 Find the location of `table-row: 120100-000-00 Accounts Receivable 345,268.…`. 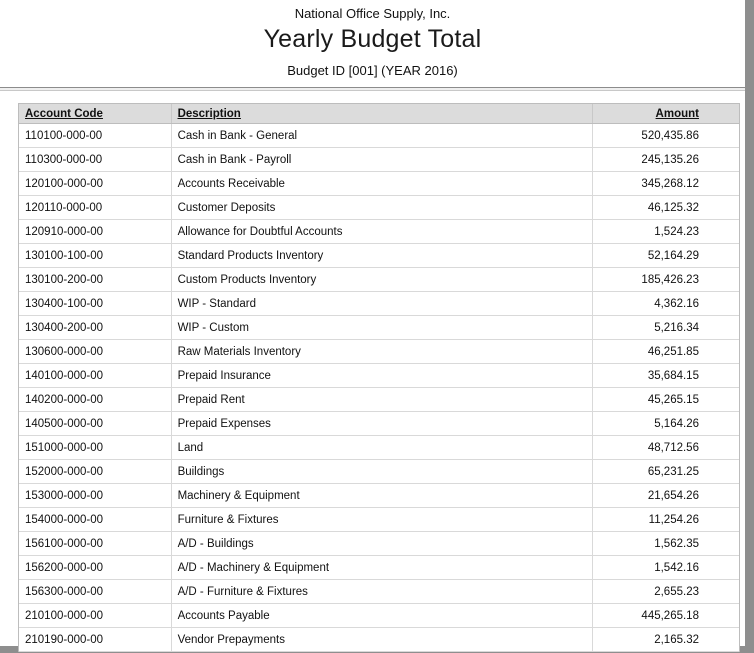

table-row: 120100-000-00 Accounts Receivable 345,268.… is located at coordinates (379, 184).